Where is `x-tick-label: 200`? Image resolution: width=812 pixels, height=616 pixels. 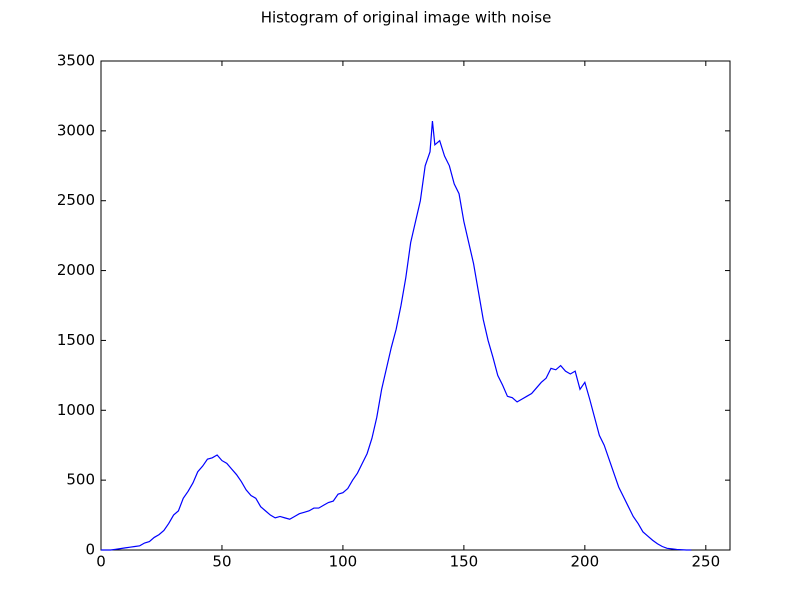 x-tick-label: 200 is located at coordinates (585, 562).